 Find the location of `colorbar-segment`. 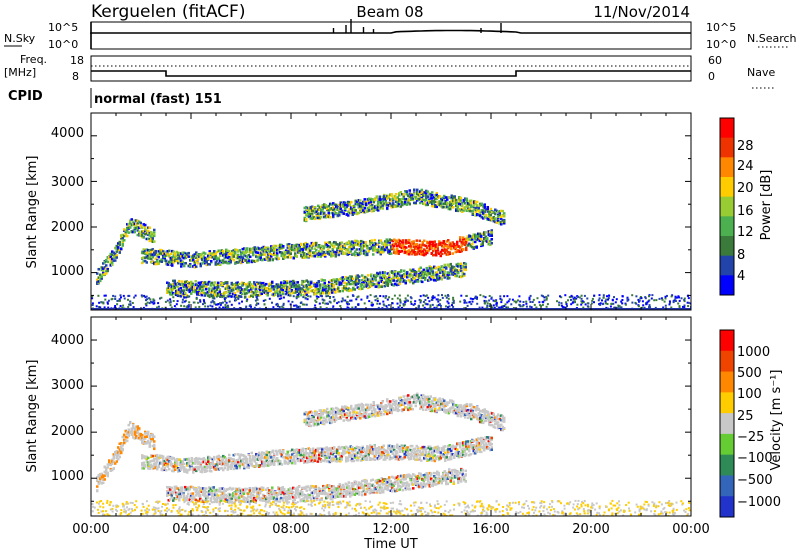

colorbar-segment is located at coordinates (727, 147).